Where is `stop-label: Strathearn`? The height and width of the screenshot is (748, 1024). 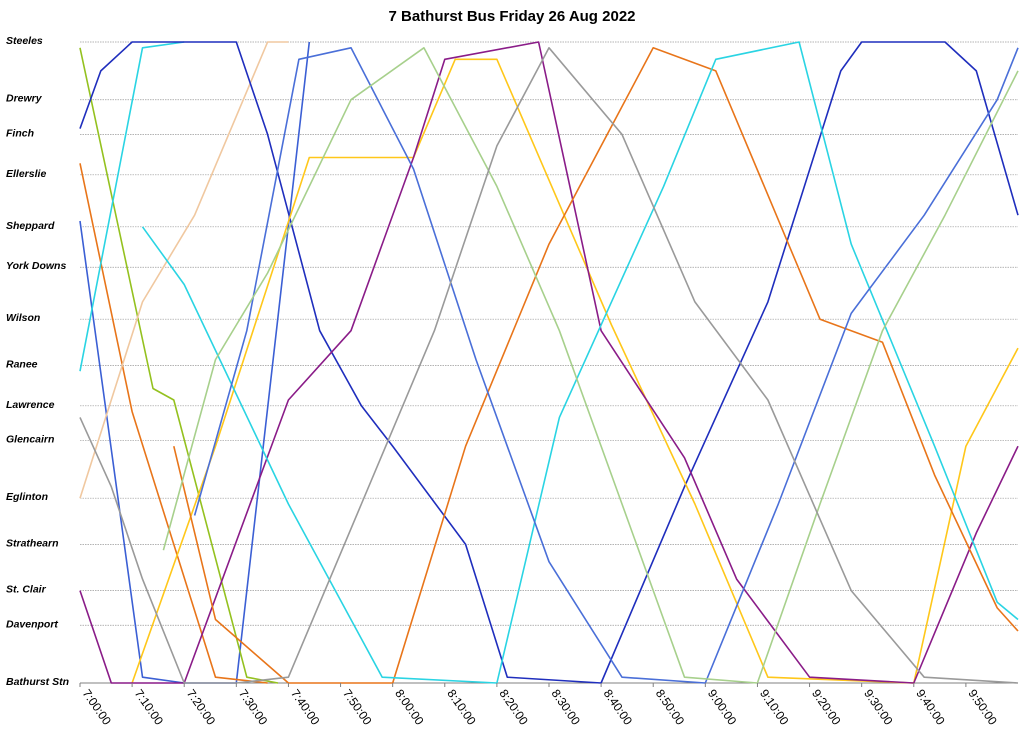
stop-label: Strathearn is located at coordinates (32, 543).